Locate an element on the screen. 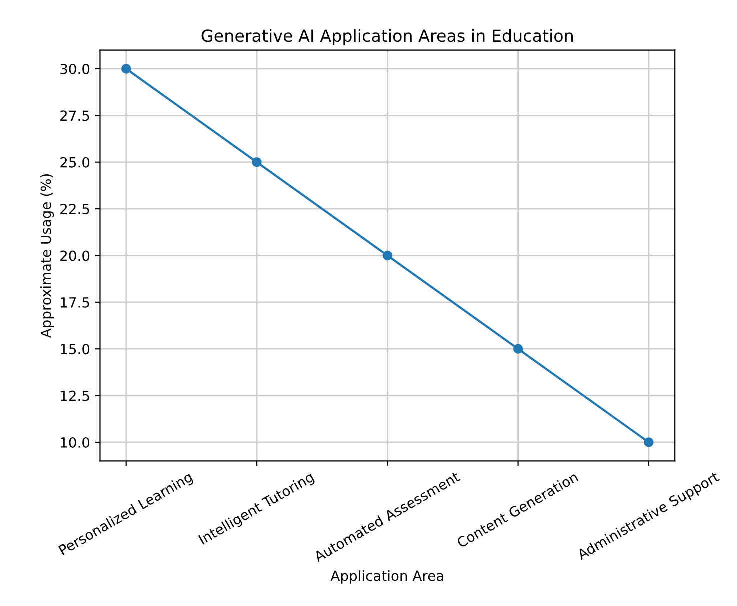  y-tick-label: 22.5 is located at coordinates (75, 209).